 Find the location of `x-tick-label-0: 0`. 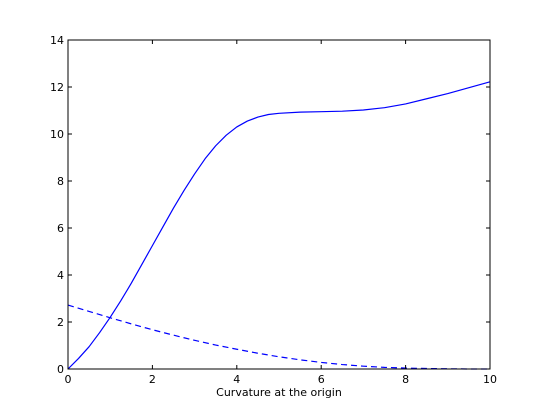

x-tick-label-0: 0 is located at coordinates (68, 379).